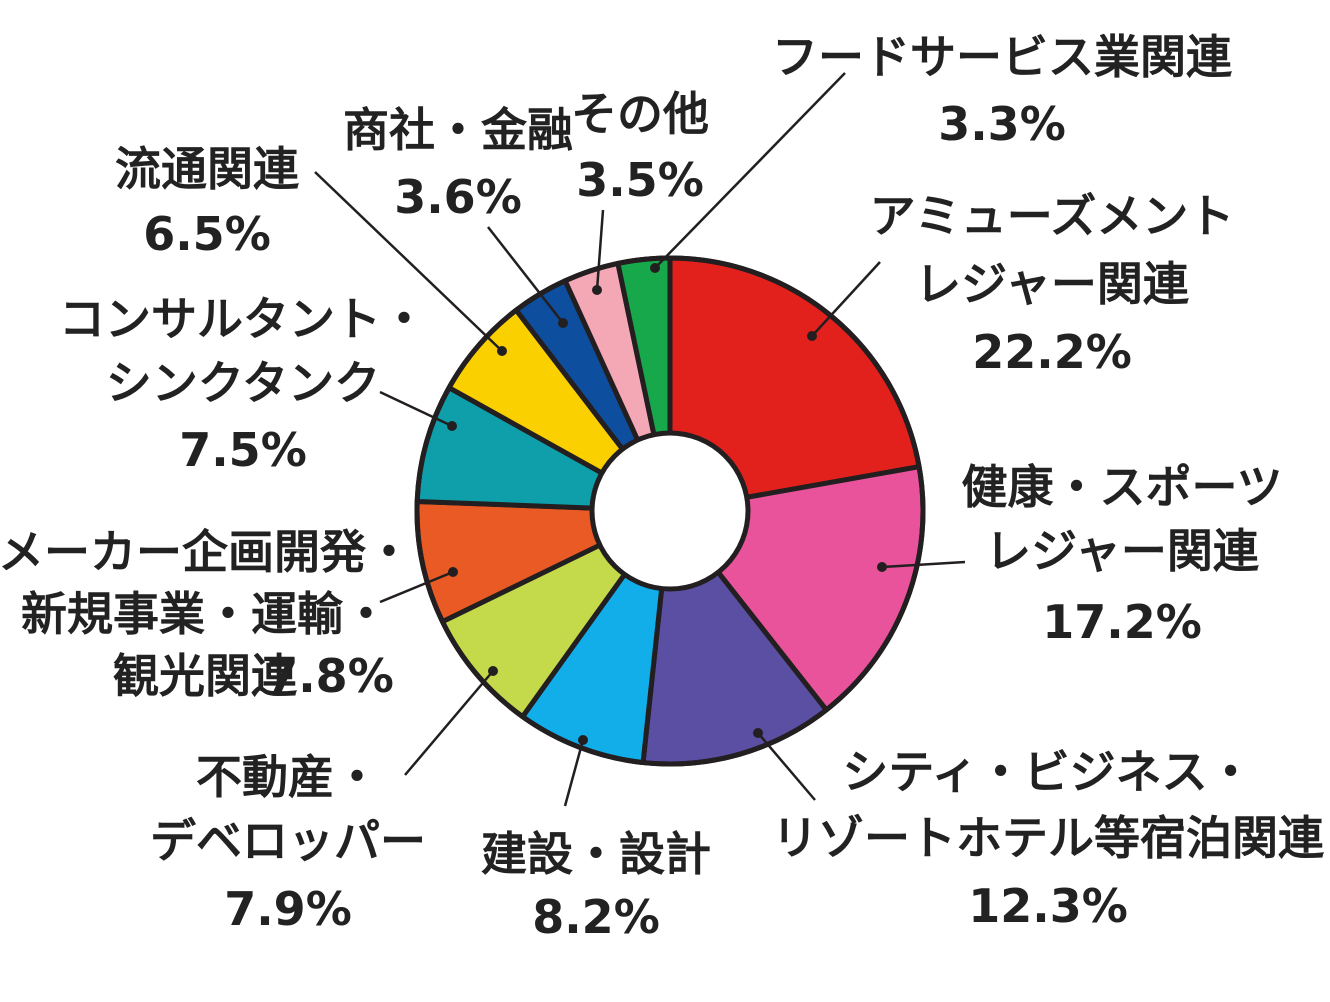 Image resolution: width=1330 pixels, height=1002 pixels. What do you see at coordinates (1052, 352) in the screenshot?
I see `slice-percent-1: 22.2%` at bounding box center [1052, 352].